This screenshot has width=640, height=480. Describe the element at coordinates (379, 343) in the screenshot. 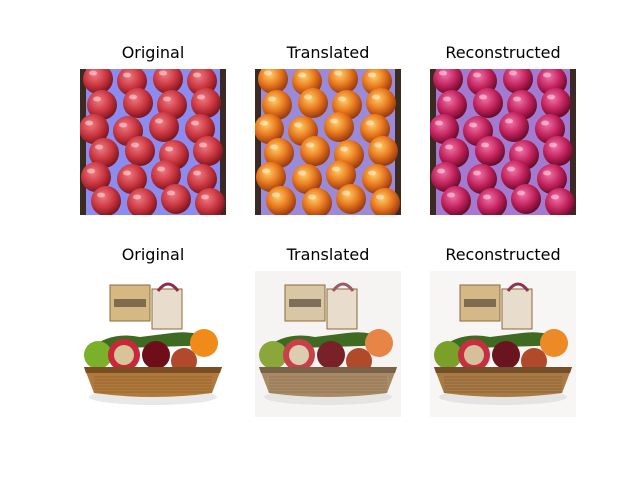

I see `orange` at that location.